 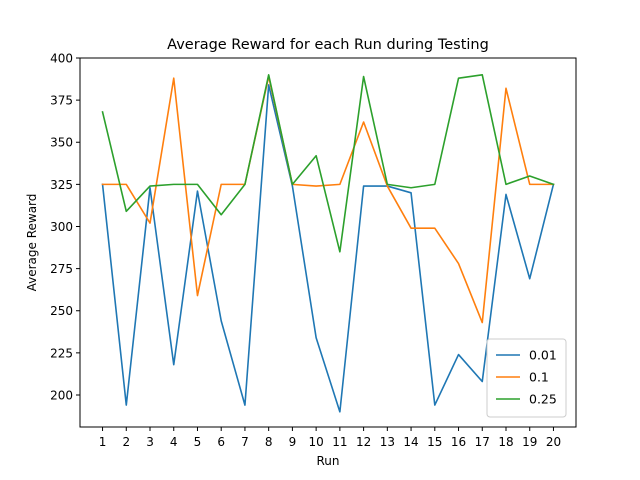 What do you see at coordinates (293, 442) in the screenshot?
I see `x-tick-label: 9` at bounding box center [293, 442].